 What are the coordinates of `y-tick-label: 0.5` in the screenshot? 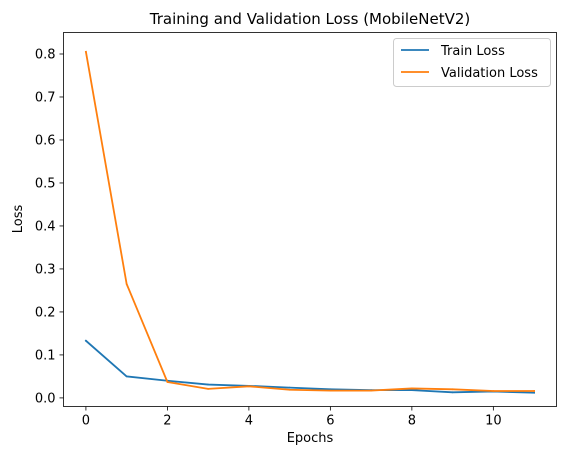 It's located at (45, 183).